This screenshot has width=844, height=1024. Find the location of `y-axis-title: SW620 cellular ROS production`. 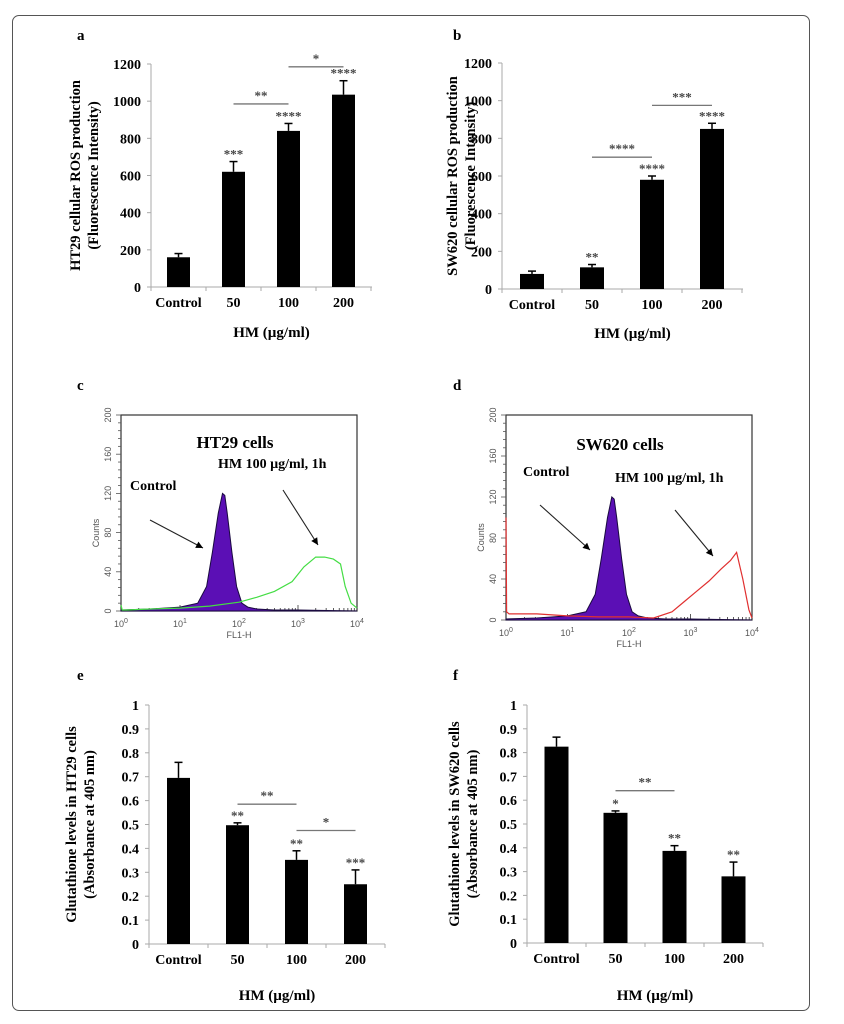

y-axis-title: SW620 cellular ROS production is located at coordinates (453, 176).